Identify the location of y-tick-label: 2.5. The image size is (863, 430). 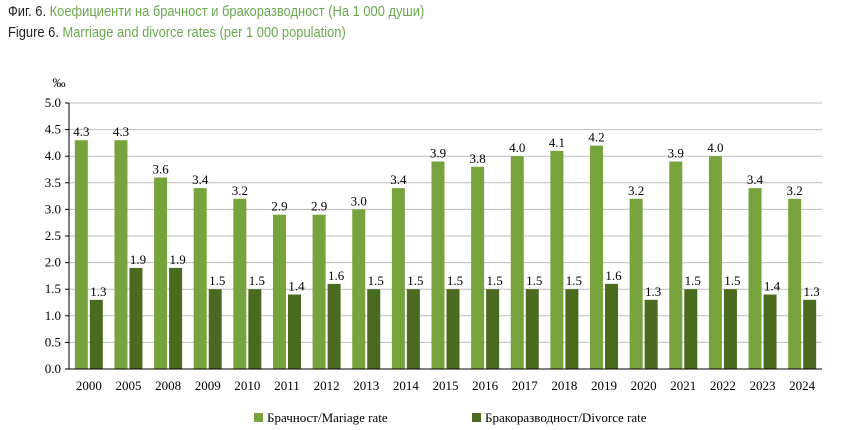
(53, 235).